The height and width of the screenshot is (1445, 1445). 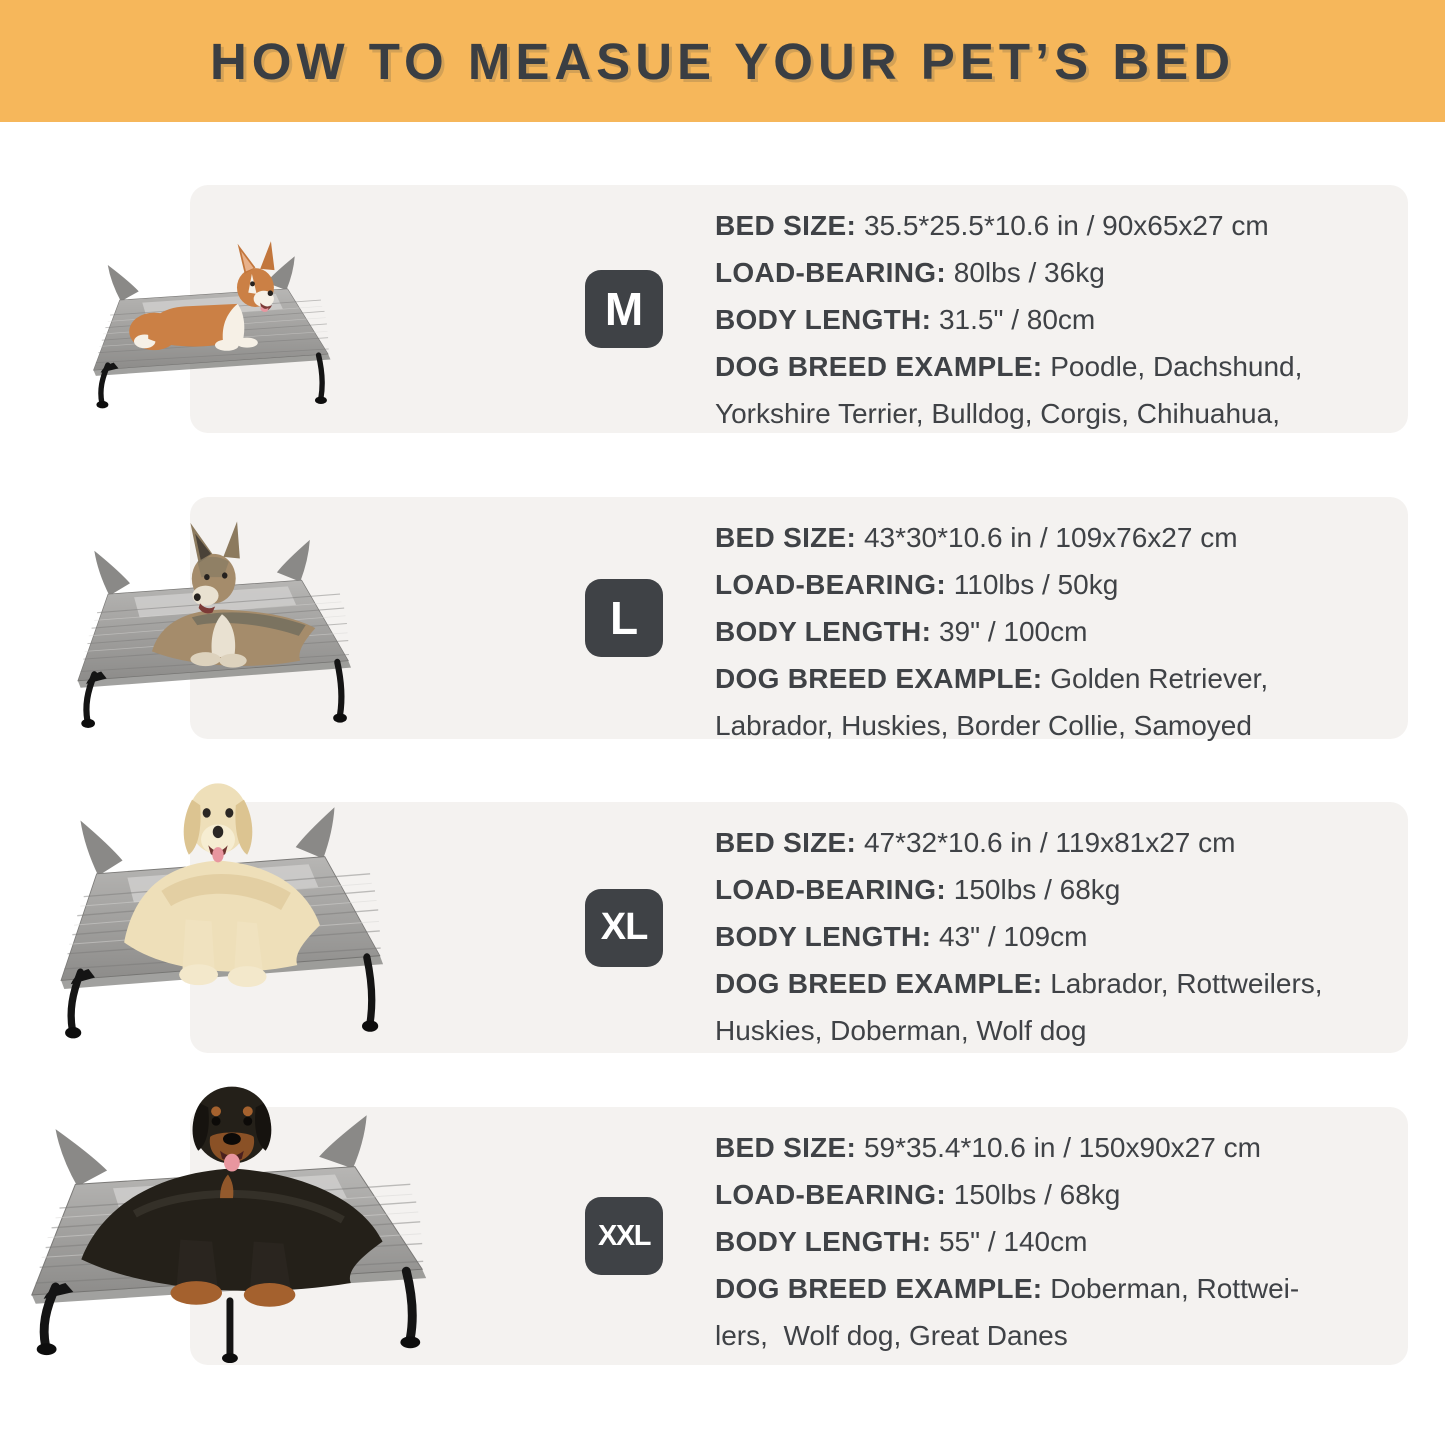 I want to click on wolfdog-on-bed-illustration, so click(x=211, y=615).